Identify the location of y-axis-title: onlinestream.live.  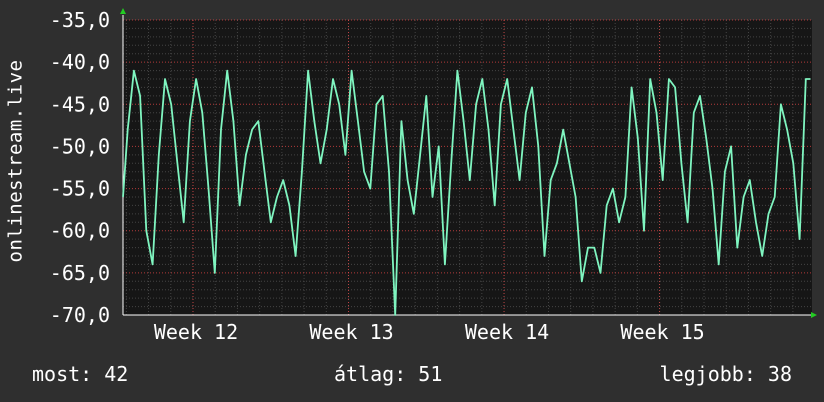
(15, 161).